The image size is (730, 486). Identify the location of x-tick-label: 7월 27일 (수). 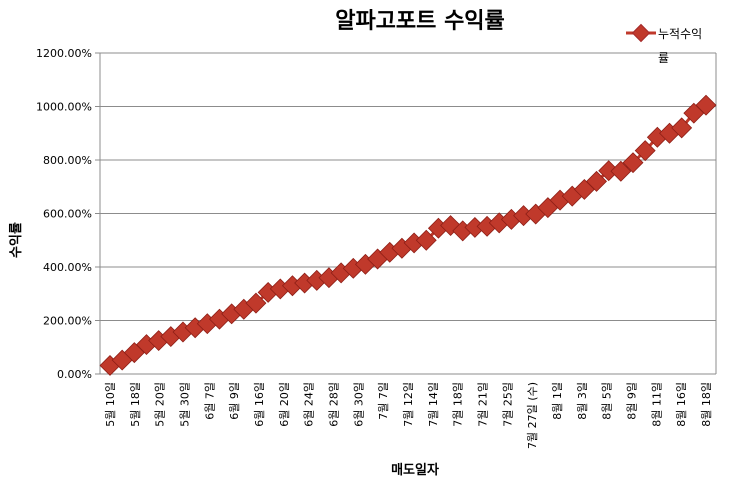
(532, 415).